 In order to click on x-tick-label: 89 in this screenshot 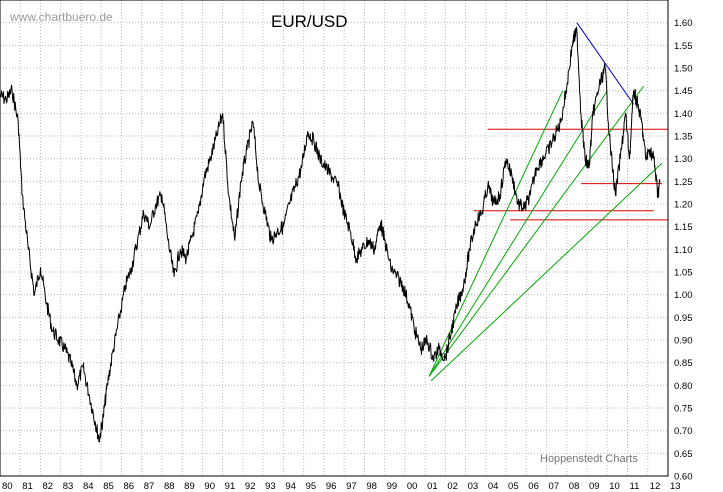, I will do `click(189, 486)`.